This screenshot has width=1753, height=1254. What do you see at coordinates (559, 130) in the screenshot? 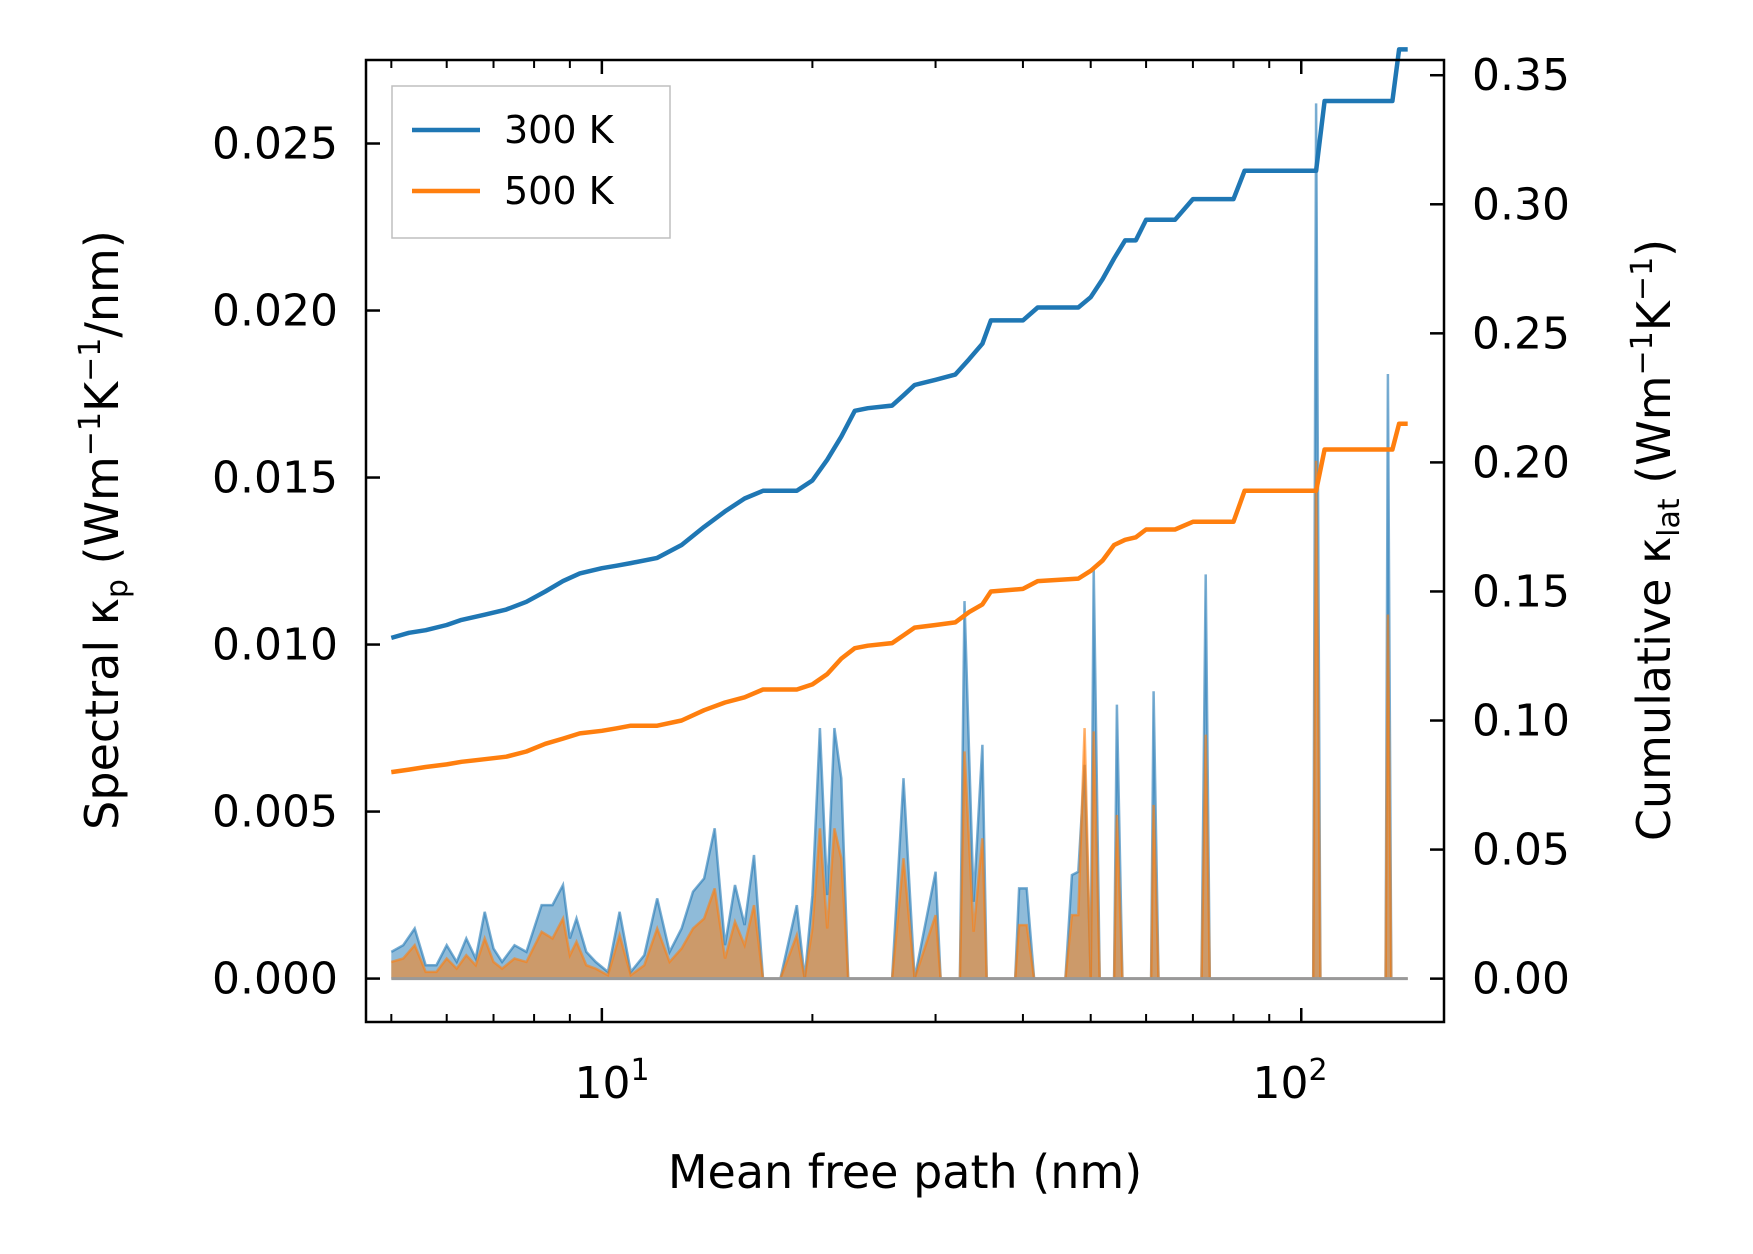
I see `legend-label-300k: 300 K` at bounding box center [559, 130].